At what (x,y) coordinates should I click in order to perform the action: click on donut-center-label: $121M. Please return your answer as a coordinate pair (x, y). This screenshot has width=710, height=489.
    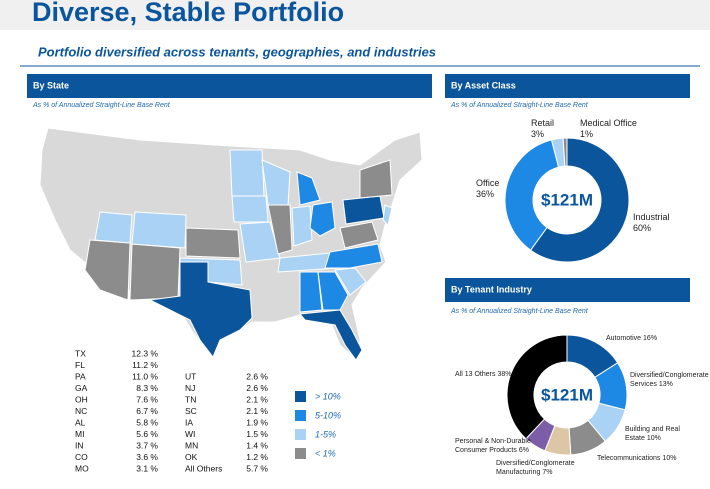
    Looking at the image, I should click on (567, 394).